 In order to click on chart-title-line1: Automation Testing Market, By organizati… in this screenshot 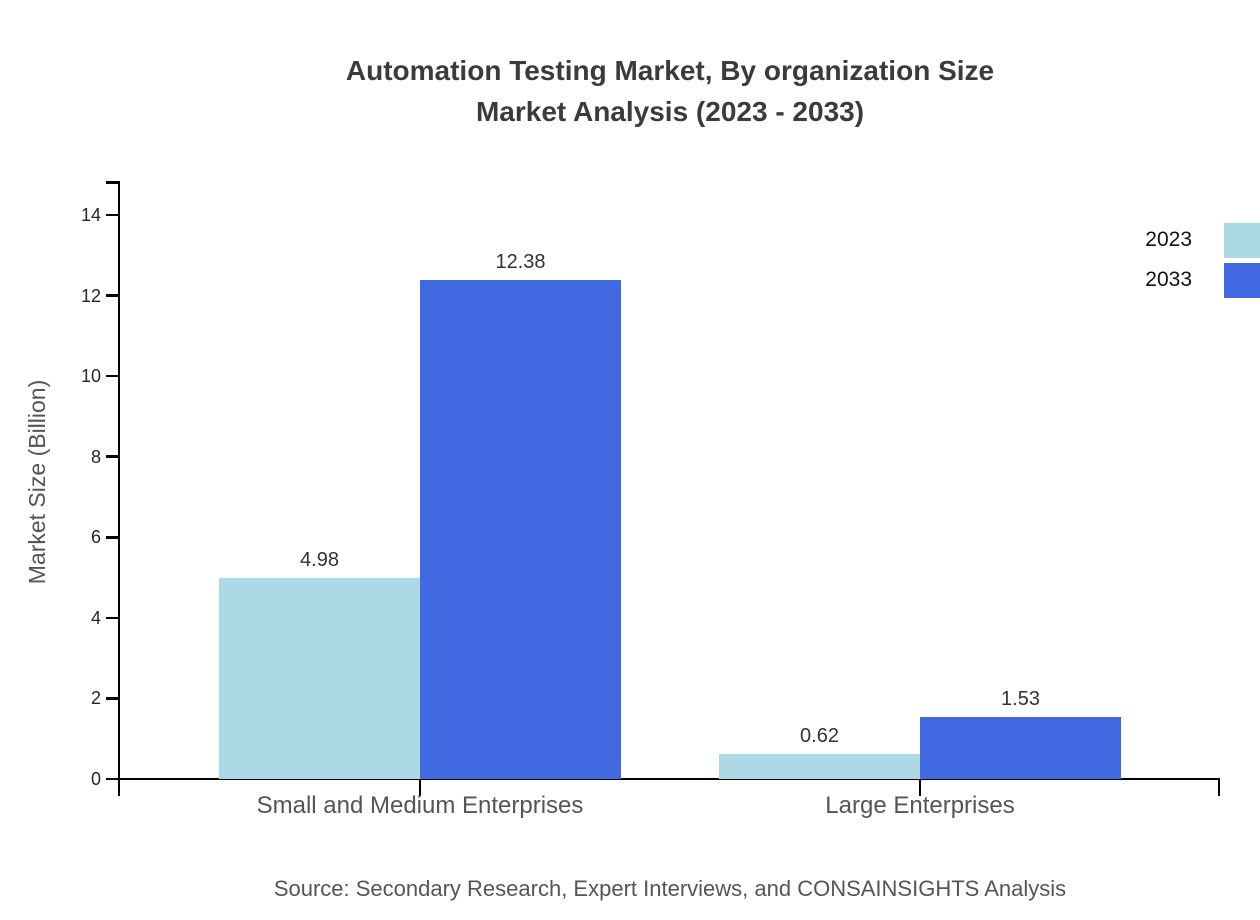, I will do `click(670, 70)`.